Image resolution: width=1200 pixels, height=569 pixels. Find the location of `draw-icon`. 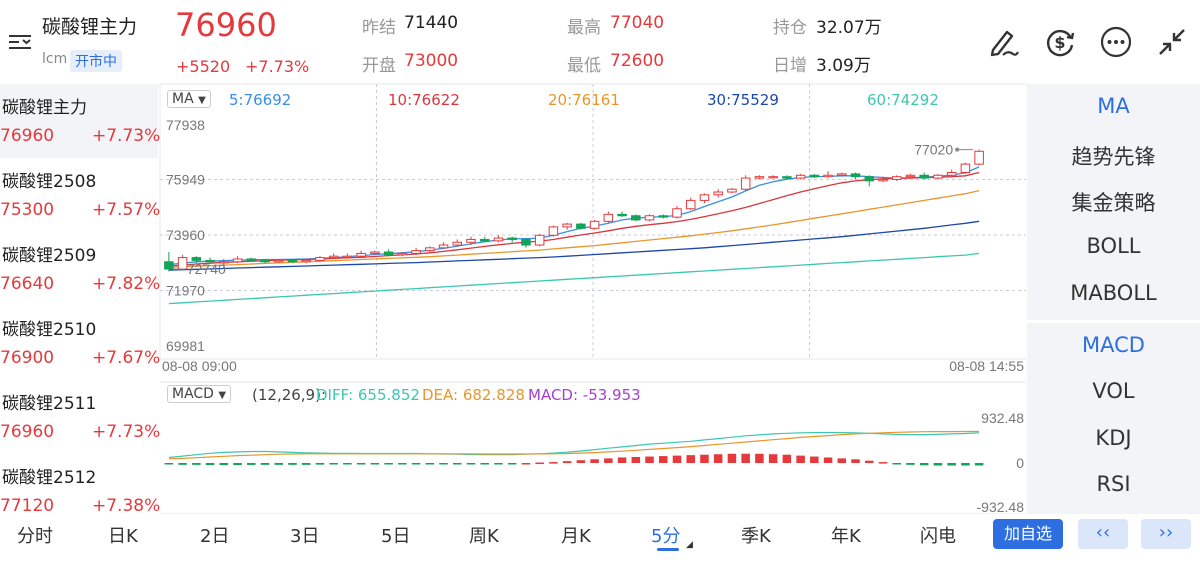

draw-icon is located at coordinates (1004, 42).